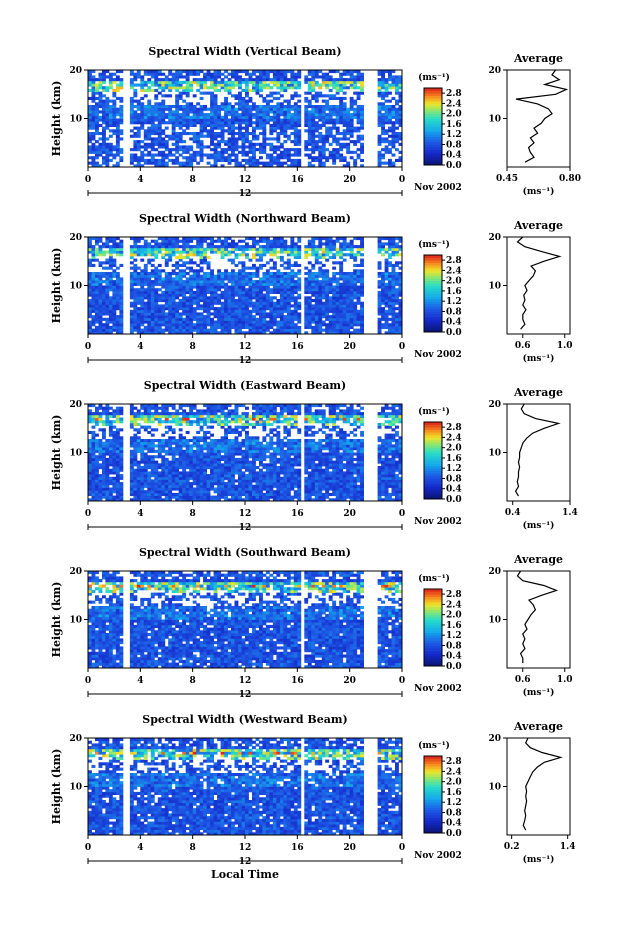 Image resolution: width=624 pixels, height=929 pixels. I want to click on colorbar-tick-label: 0.0, so click(454, 333).